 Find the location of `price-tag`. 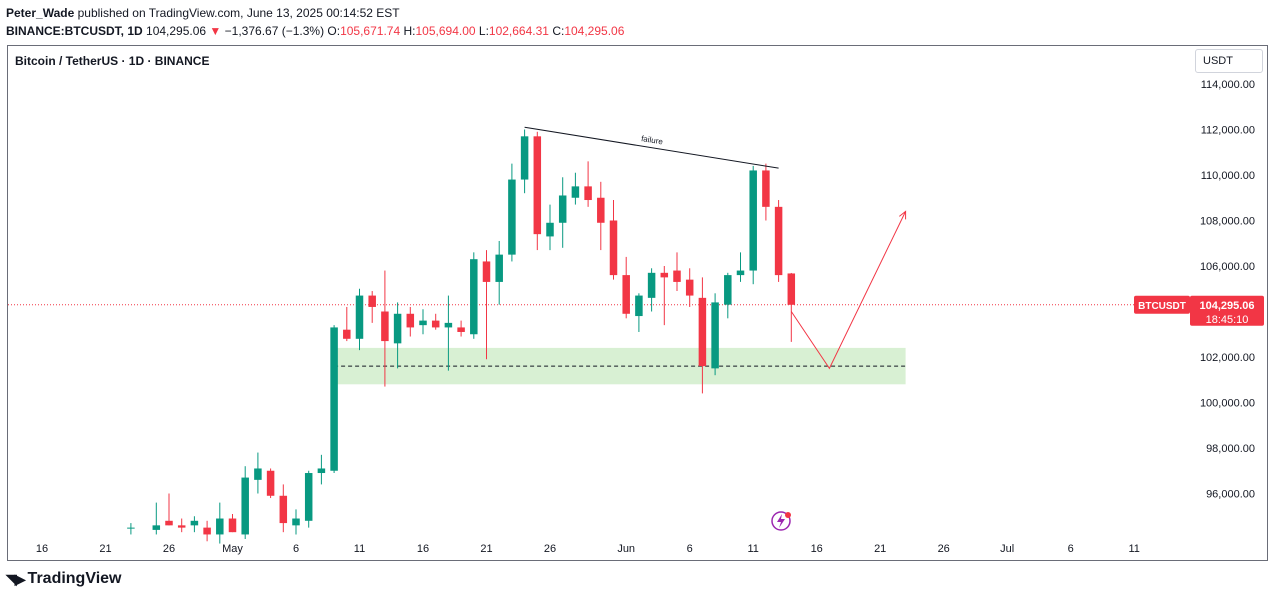

price-tag is located at coordinates (1227, 310).